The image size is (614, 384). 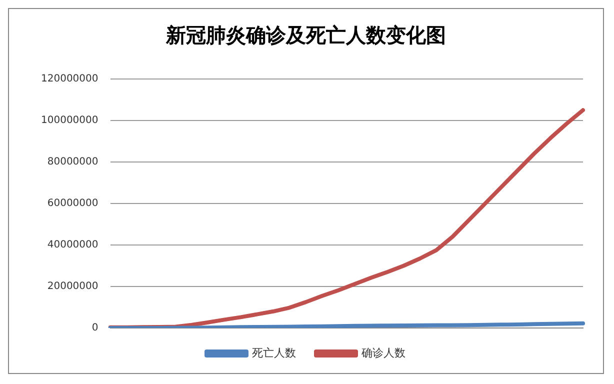 What do you see at coordinates (305, 35) in the screenshot?
I see `chart-title: 新冠肺炎确诊及死亡人数变化图` at bounding box center [305, 35].